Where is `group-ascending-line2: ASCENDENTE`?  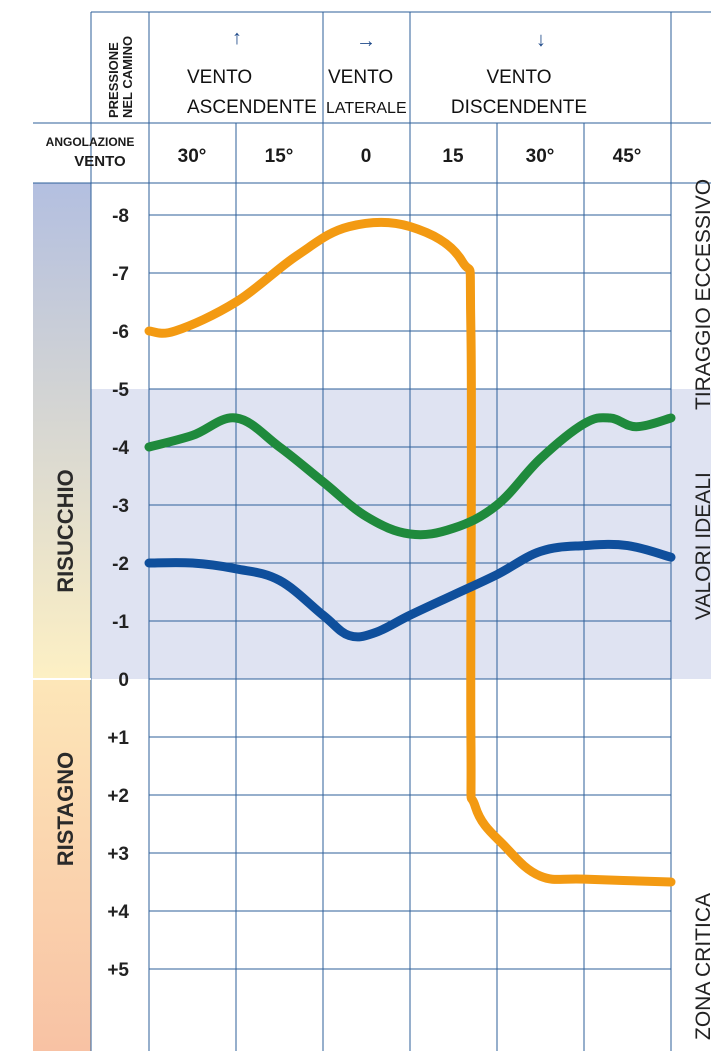
group-ascending-line2: ASCENDENTE is located at coordinates (252, 107).